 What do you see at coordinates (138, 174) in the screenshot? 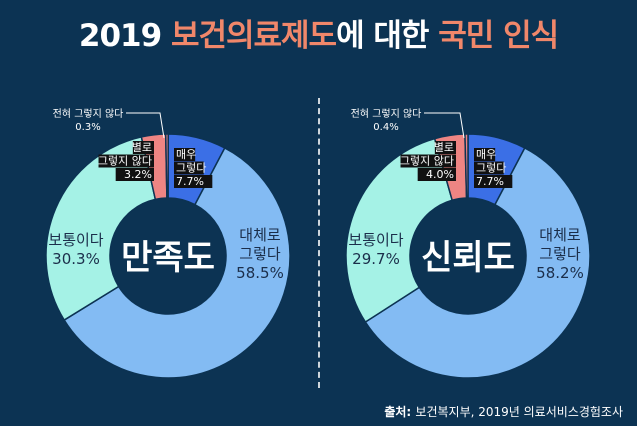
I see `value-text: 3.2%` at bounding box center [138, 174].